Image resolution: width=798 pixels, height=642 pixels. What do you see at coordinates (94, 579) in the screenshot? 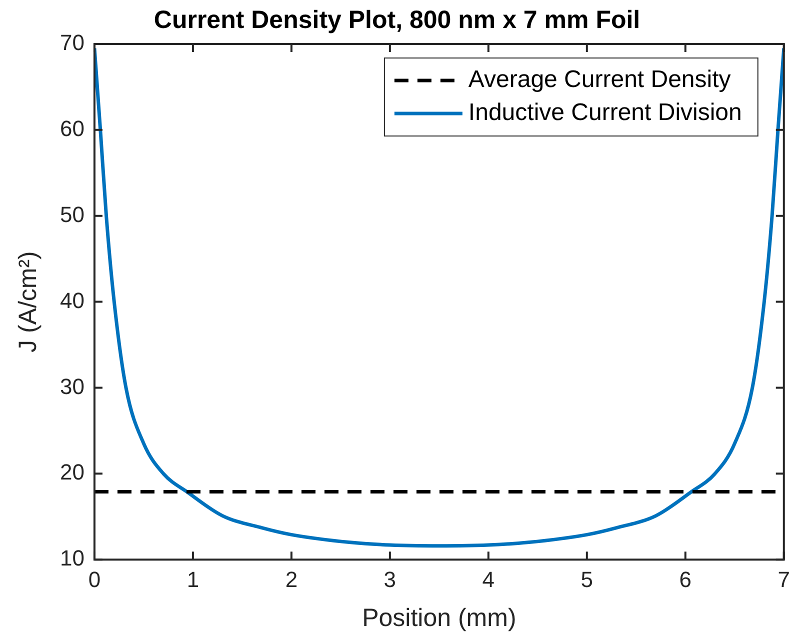
I see `x-tick-label: 0` at bounding box center [94, 579].